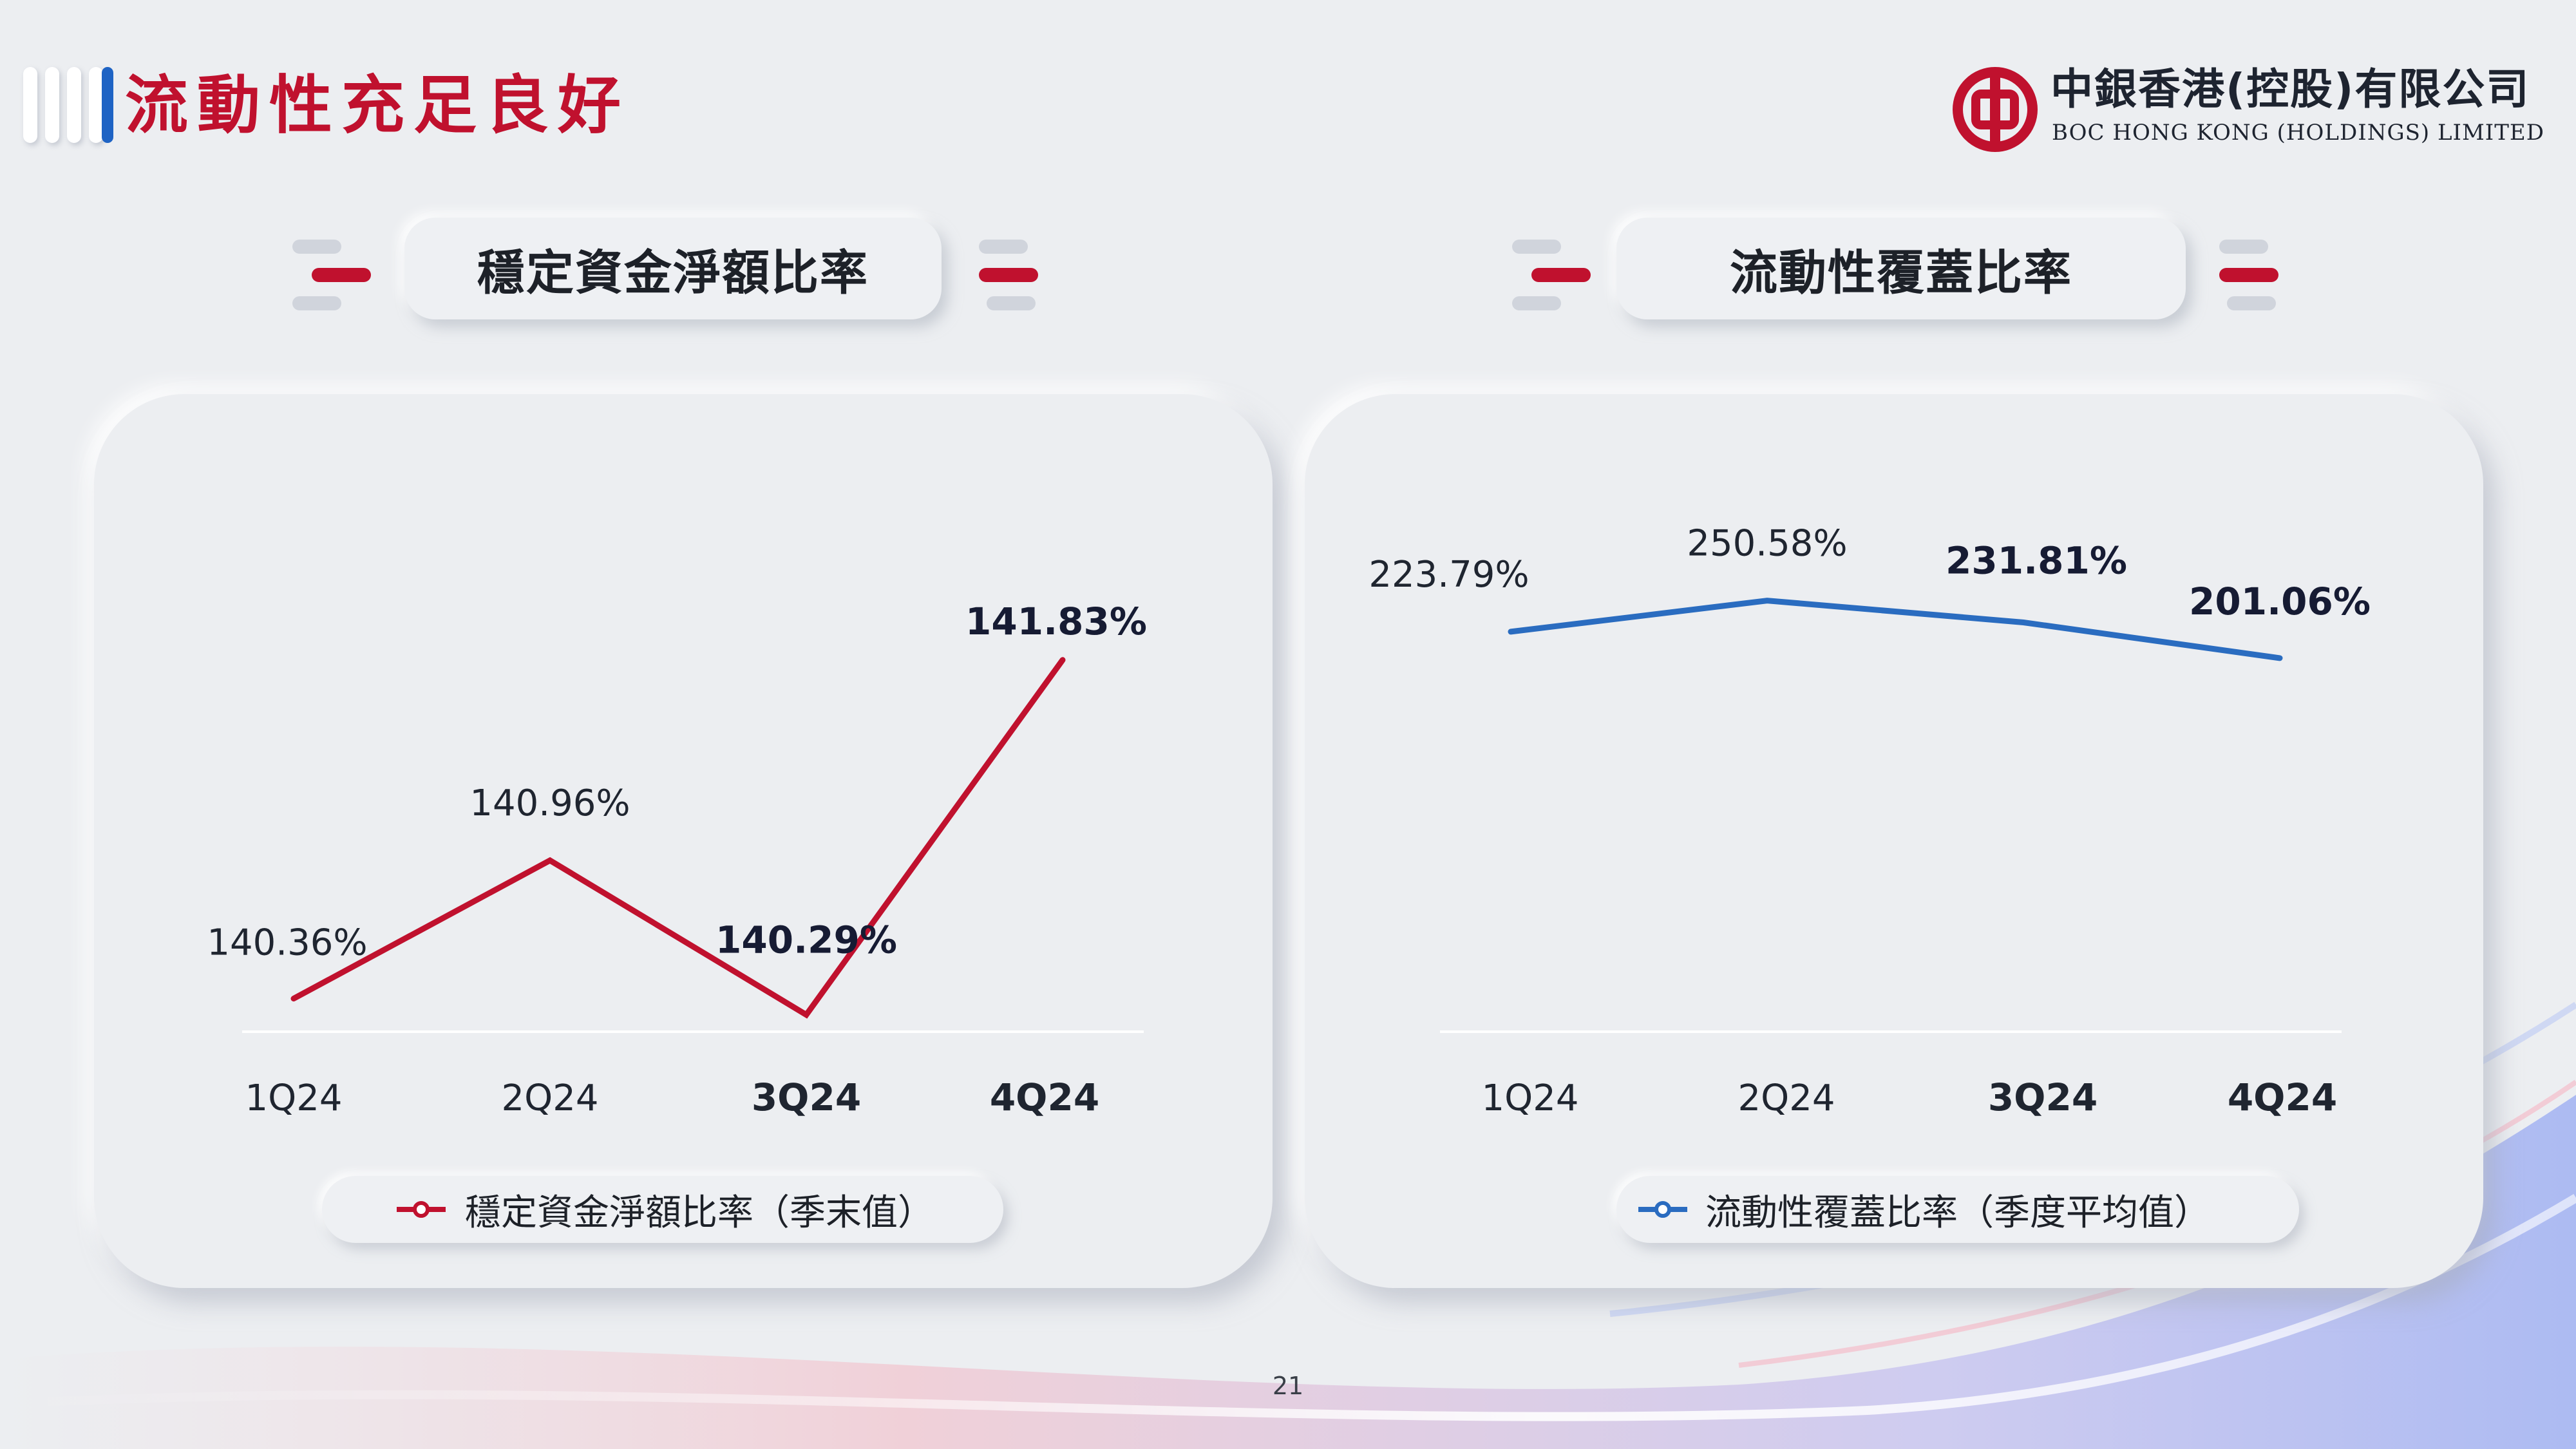 The width and height of the screenshot is (2576, 1449). Describe the element at coordinates (1901, 269) in the screenshot. I see `section-title-lcr: 流動性覆蓋比率` at that location.